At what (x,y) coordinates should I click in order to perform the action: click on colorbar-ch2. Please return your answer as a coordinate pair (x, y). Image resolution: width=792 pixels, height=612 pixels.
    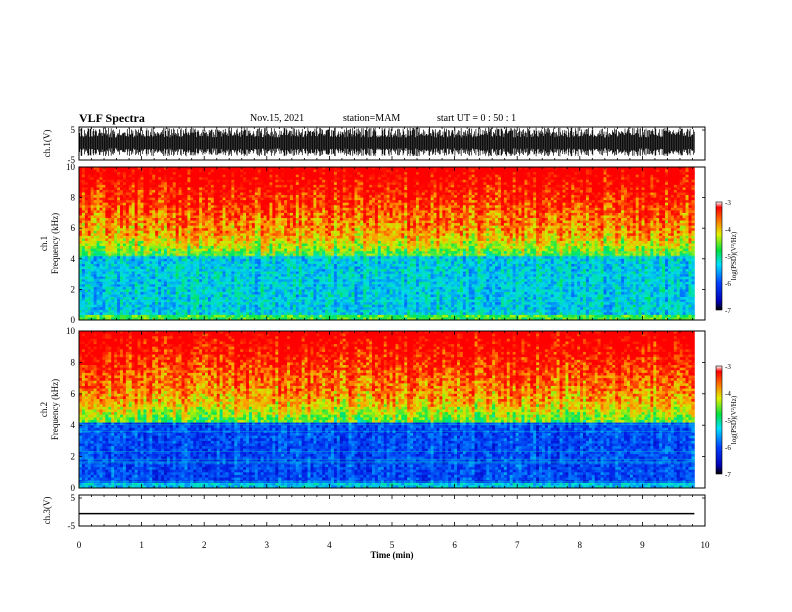
    Looking at the image, I should click on (719, 420).